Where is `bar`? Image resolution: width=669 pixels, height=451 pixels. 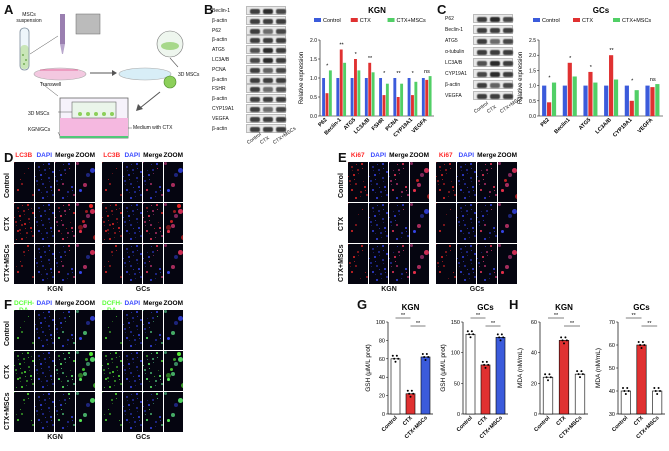 bar is located at coordinates (657, 100).